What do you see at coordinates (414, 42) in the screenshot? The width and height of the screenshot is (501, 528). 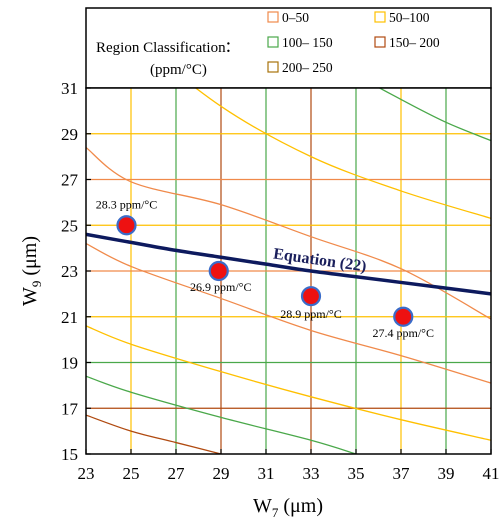 I see `legend-label: 150– 200` at bounding box center [414, 42].